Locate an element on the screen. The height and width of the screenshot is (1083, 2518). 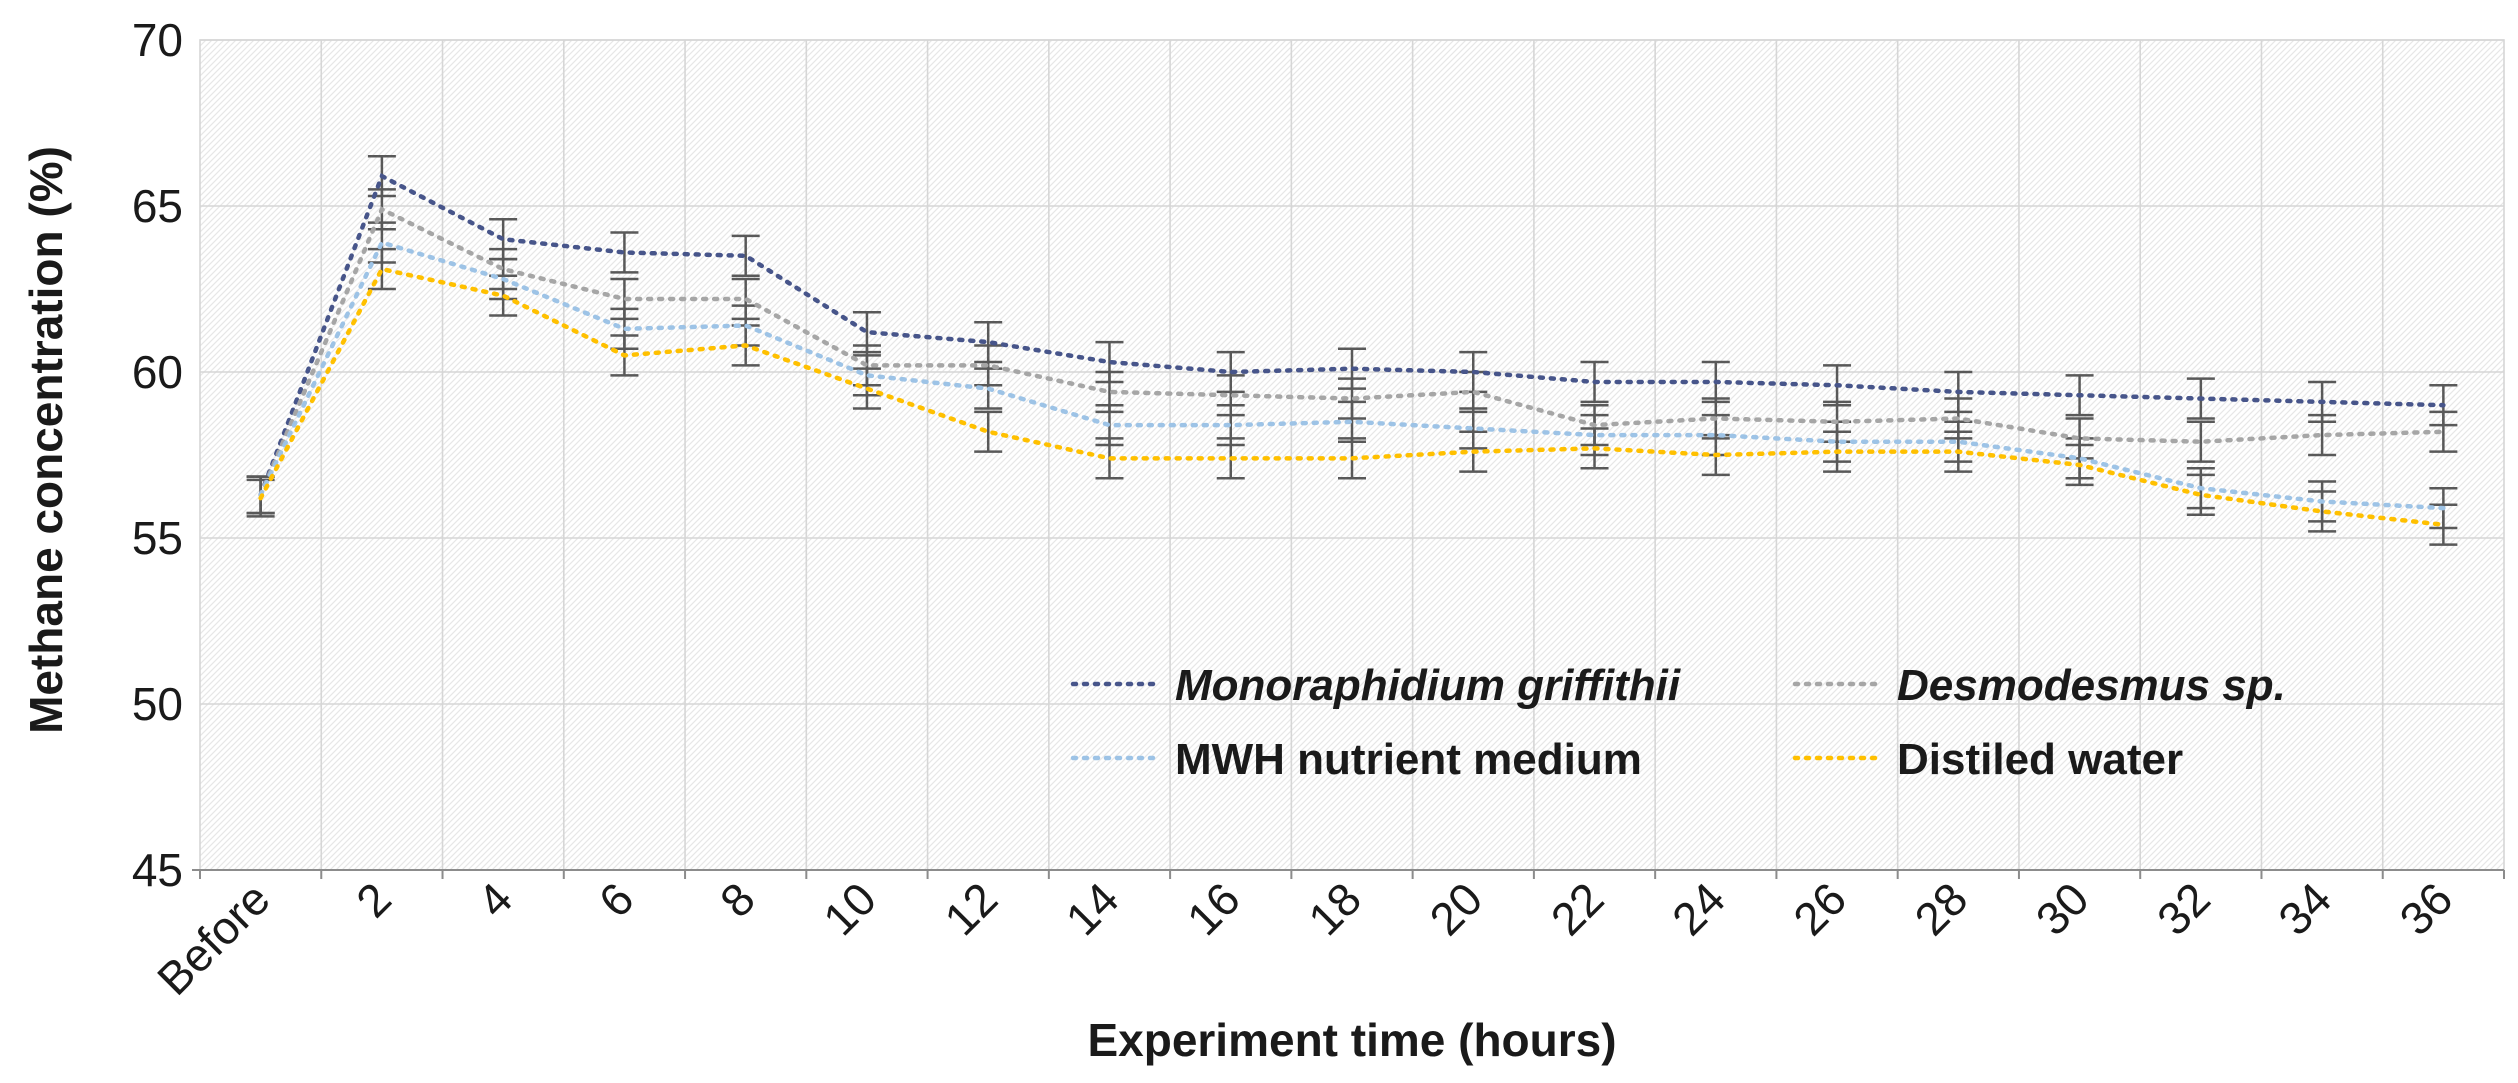
legend-item-3: Distiled water is located at coordinates (1987, 759).